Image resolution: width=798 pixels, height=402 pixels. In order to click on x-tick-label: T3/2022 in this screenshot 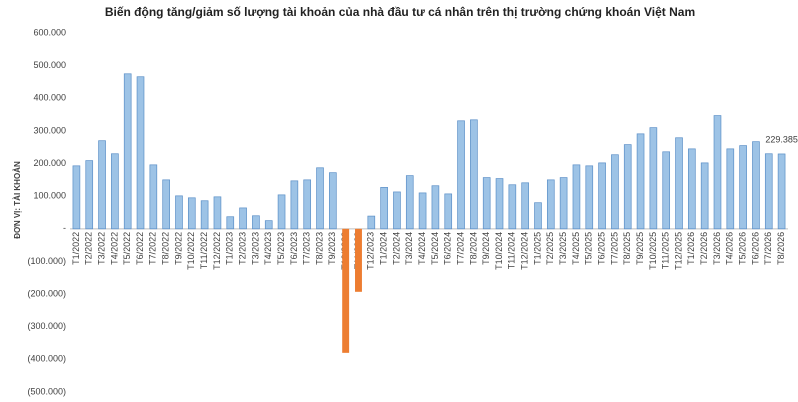, I will do `click(101, 248)`.